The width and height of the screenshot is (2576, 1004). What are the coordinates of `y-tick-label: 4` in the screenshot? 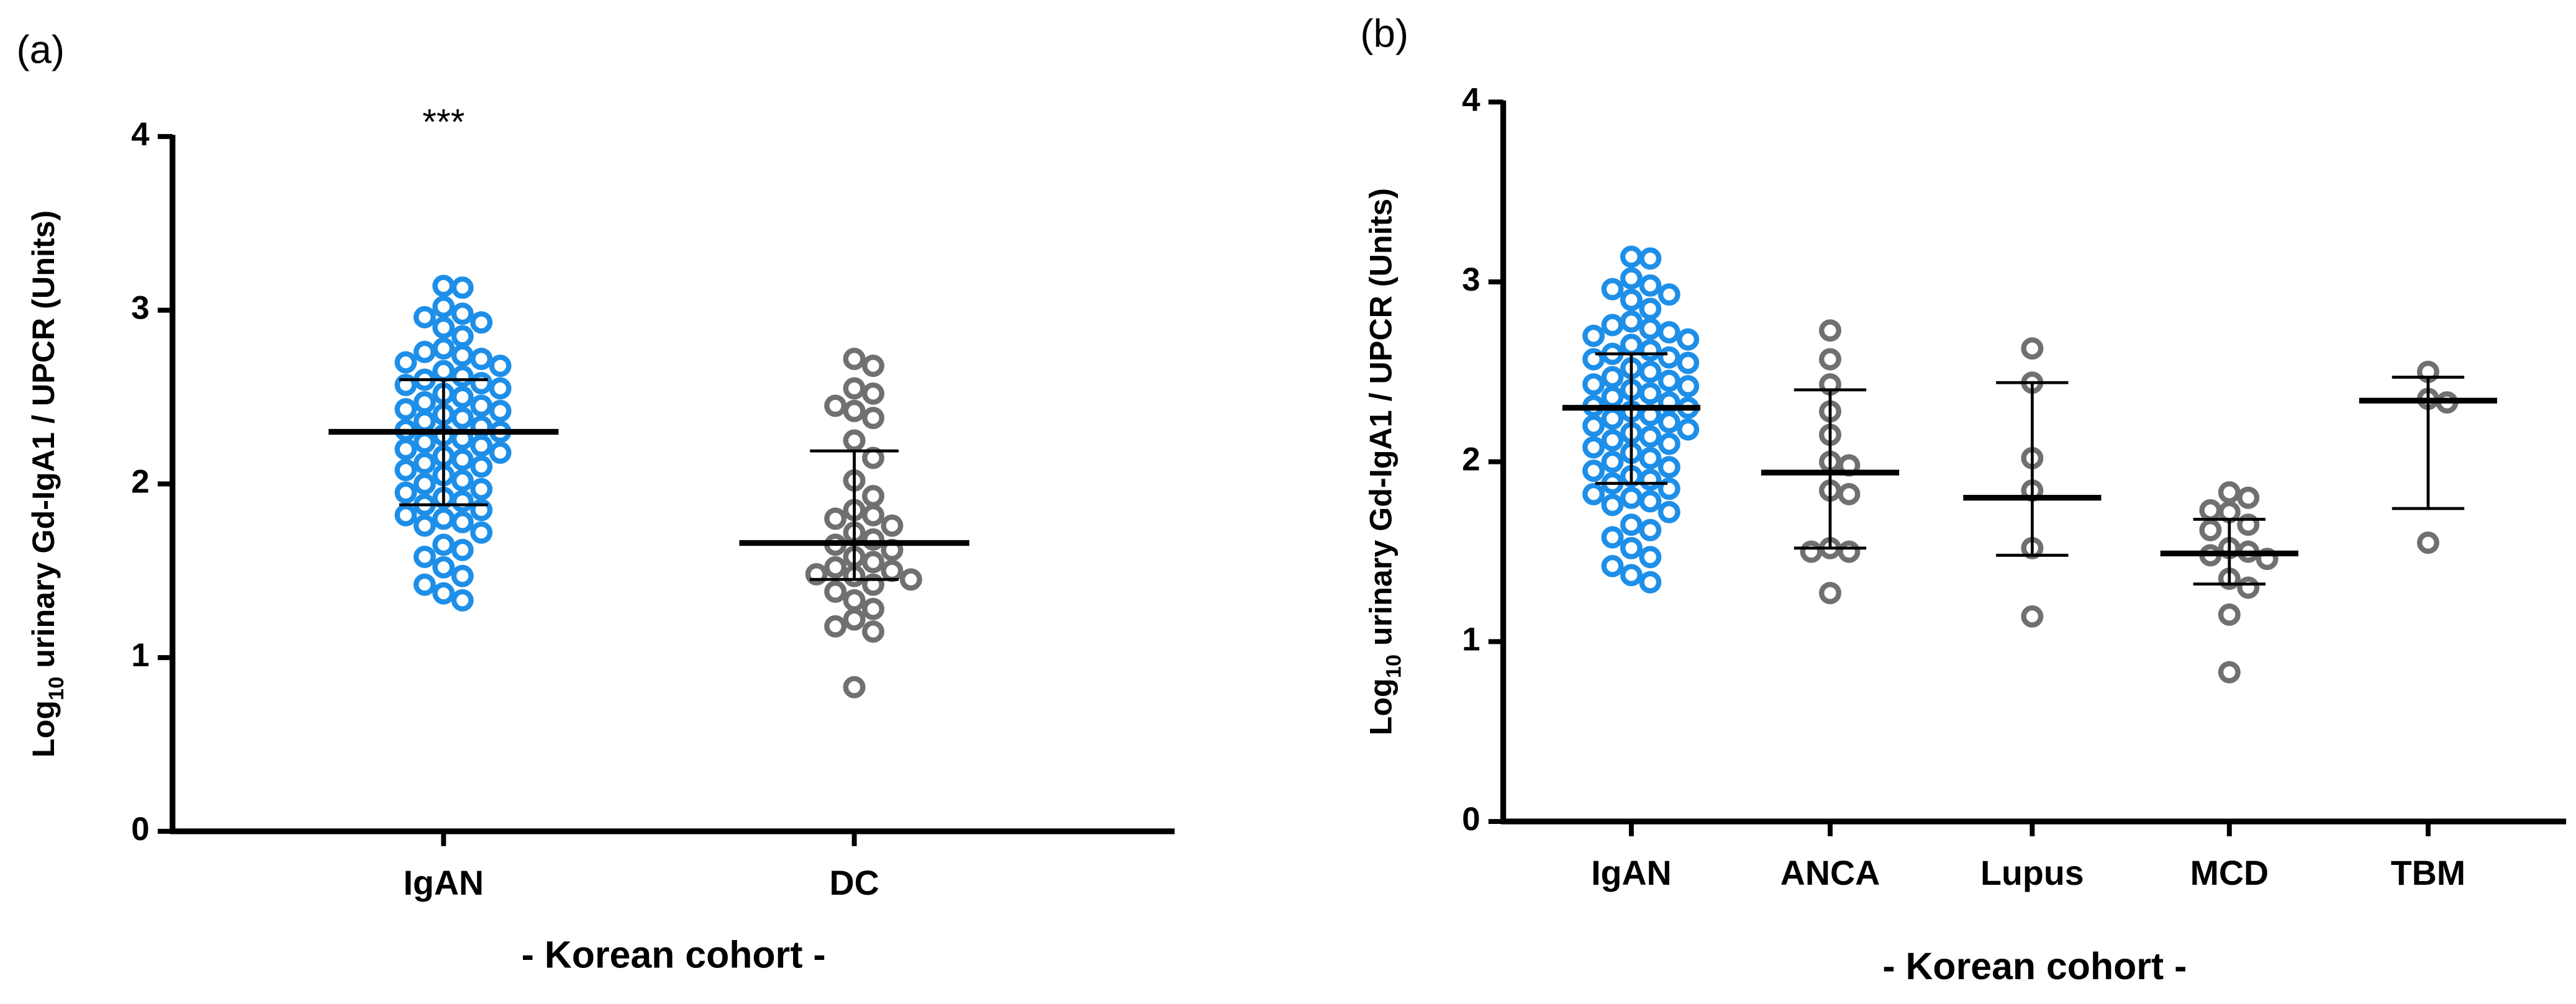 It's located at (1471, 99).